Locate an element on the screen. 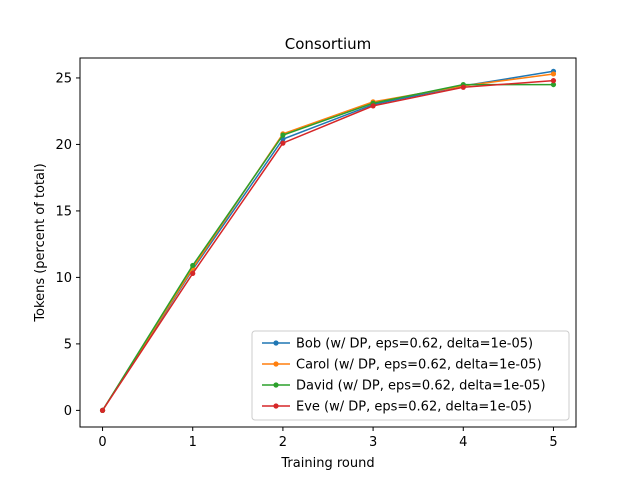 Image resolution: width=640 pixels, height=480 pixels. y-tick-label: 0 is located at coordinates (68, 411).